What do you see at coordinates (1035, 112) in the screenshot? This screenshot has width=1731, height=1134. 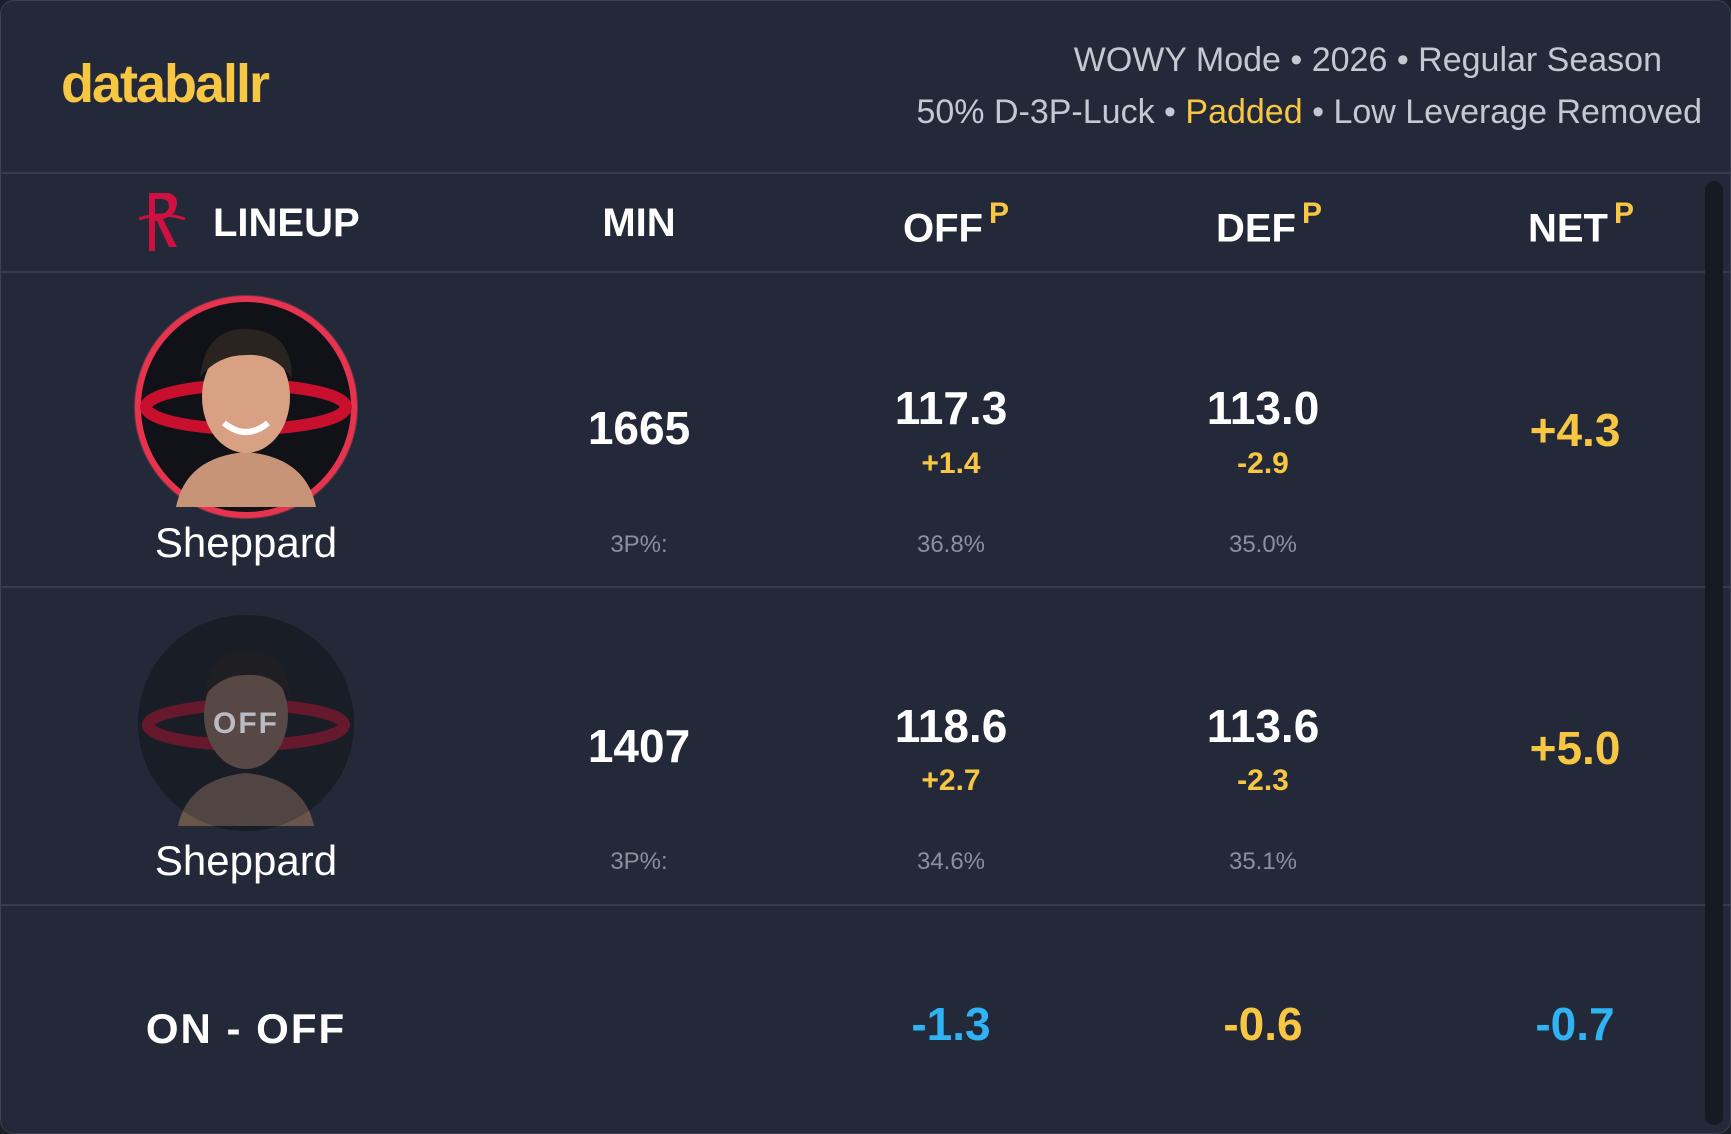 I see `luck-setting: 50% D-3P-Luck` at bounding box center [1035, 112].